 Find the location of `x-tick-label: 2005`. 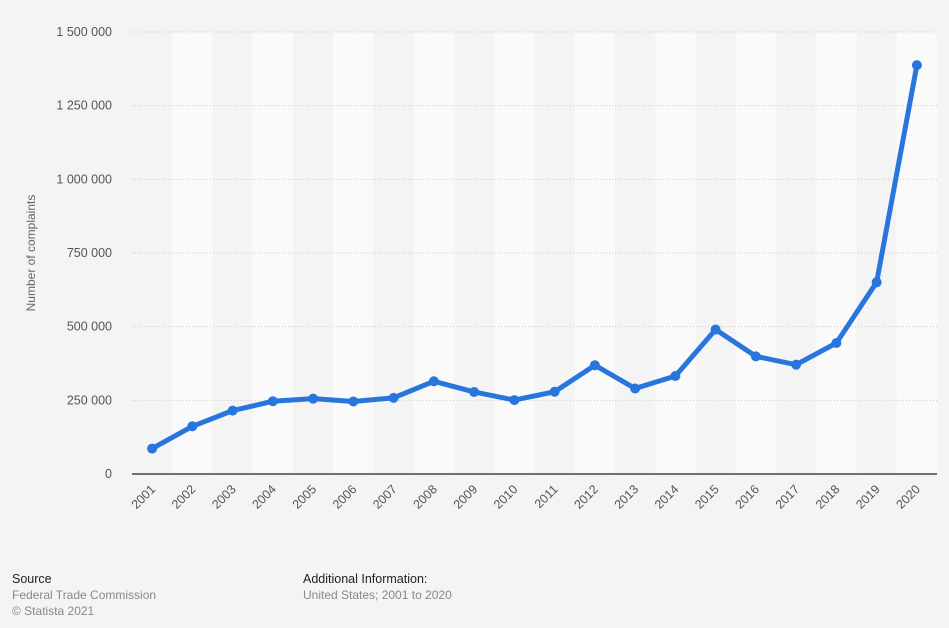

x-tick-label: 2005 is located at coordinates (305, 497).